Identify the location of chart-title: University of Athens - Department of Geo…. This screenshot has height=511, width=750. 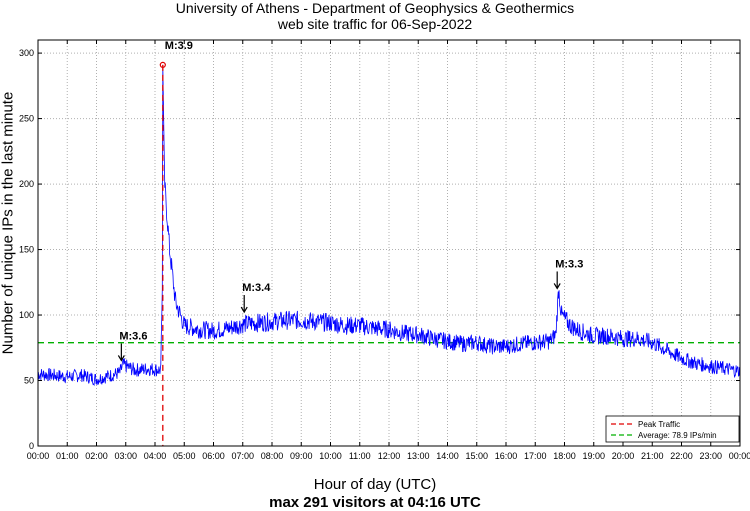
(375, 8).